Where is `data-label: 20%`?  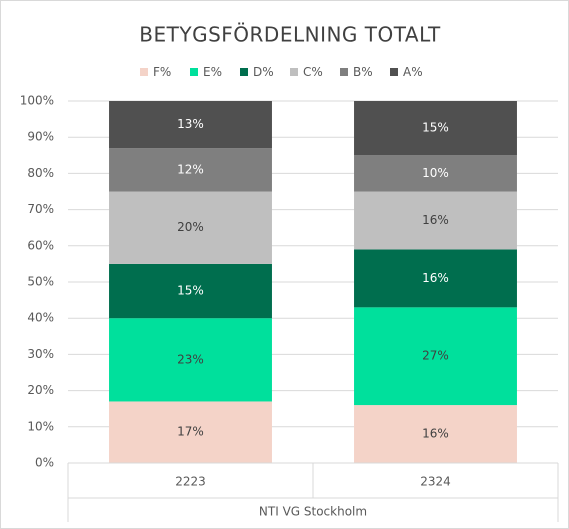
data-label: 20% is located at coordinates (190, 227).